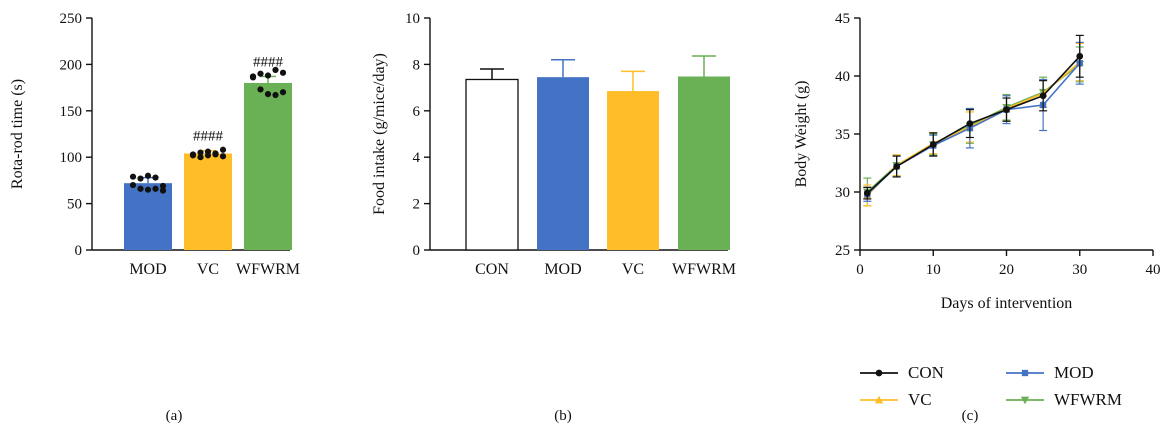 The height and width of the screenshot is (428, 1165). What do you see at coordinates (1074, 372) in the screenshot?
I see `legend-label-mod: MOD` at bounding box center [1074, 372].